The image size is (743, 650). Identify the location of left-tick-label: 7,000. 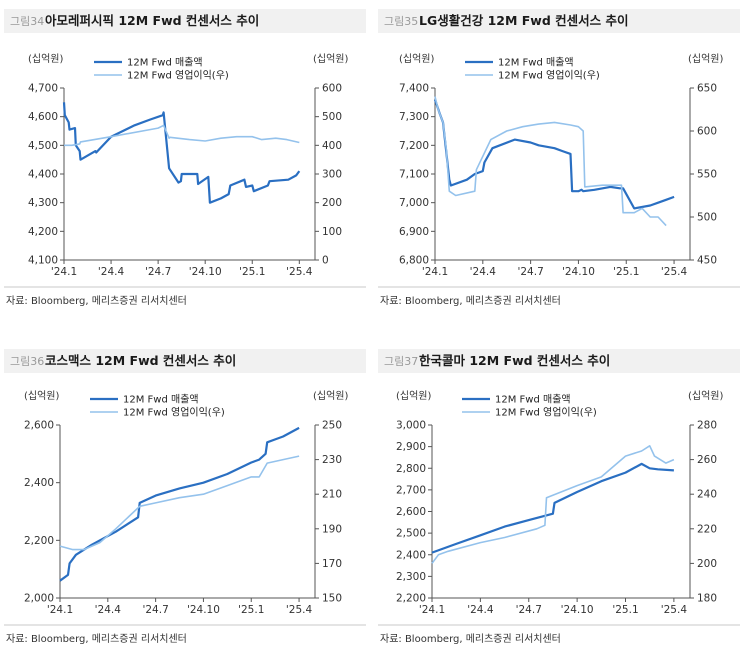
(414, 203).